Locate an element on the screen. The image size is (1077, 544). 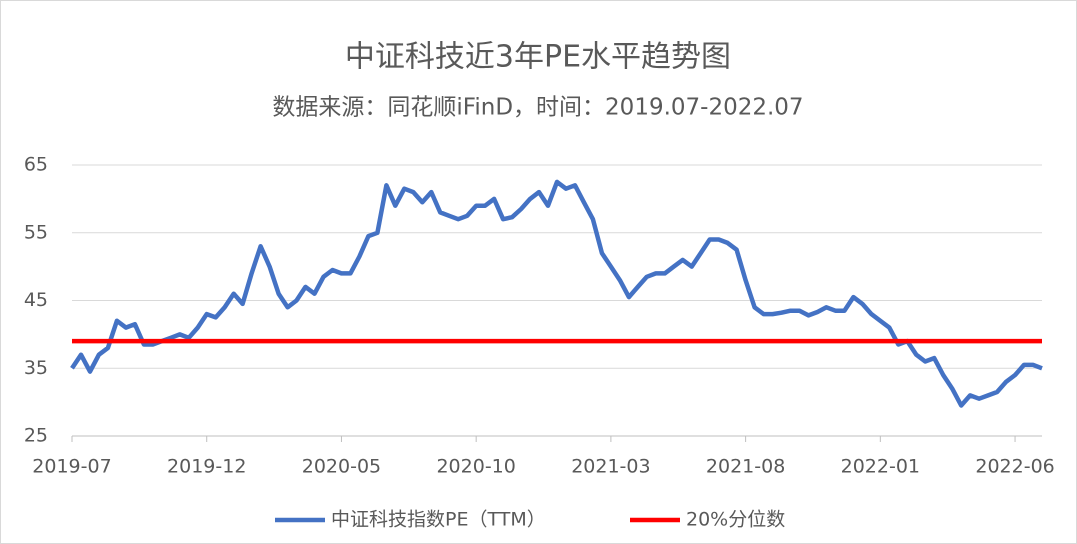
x-tick-label: 2019-07 is located at coordinates (71, 467).